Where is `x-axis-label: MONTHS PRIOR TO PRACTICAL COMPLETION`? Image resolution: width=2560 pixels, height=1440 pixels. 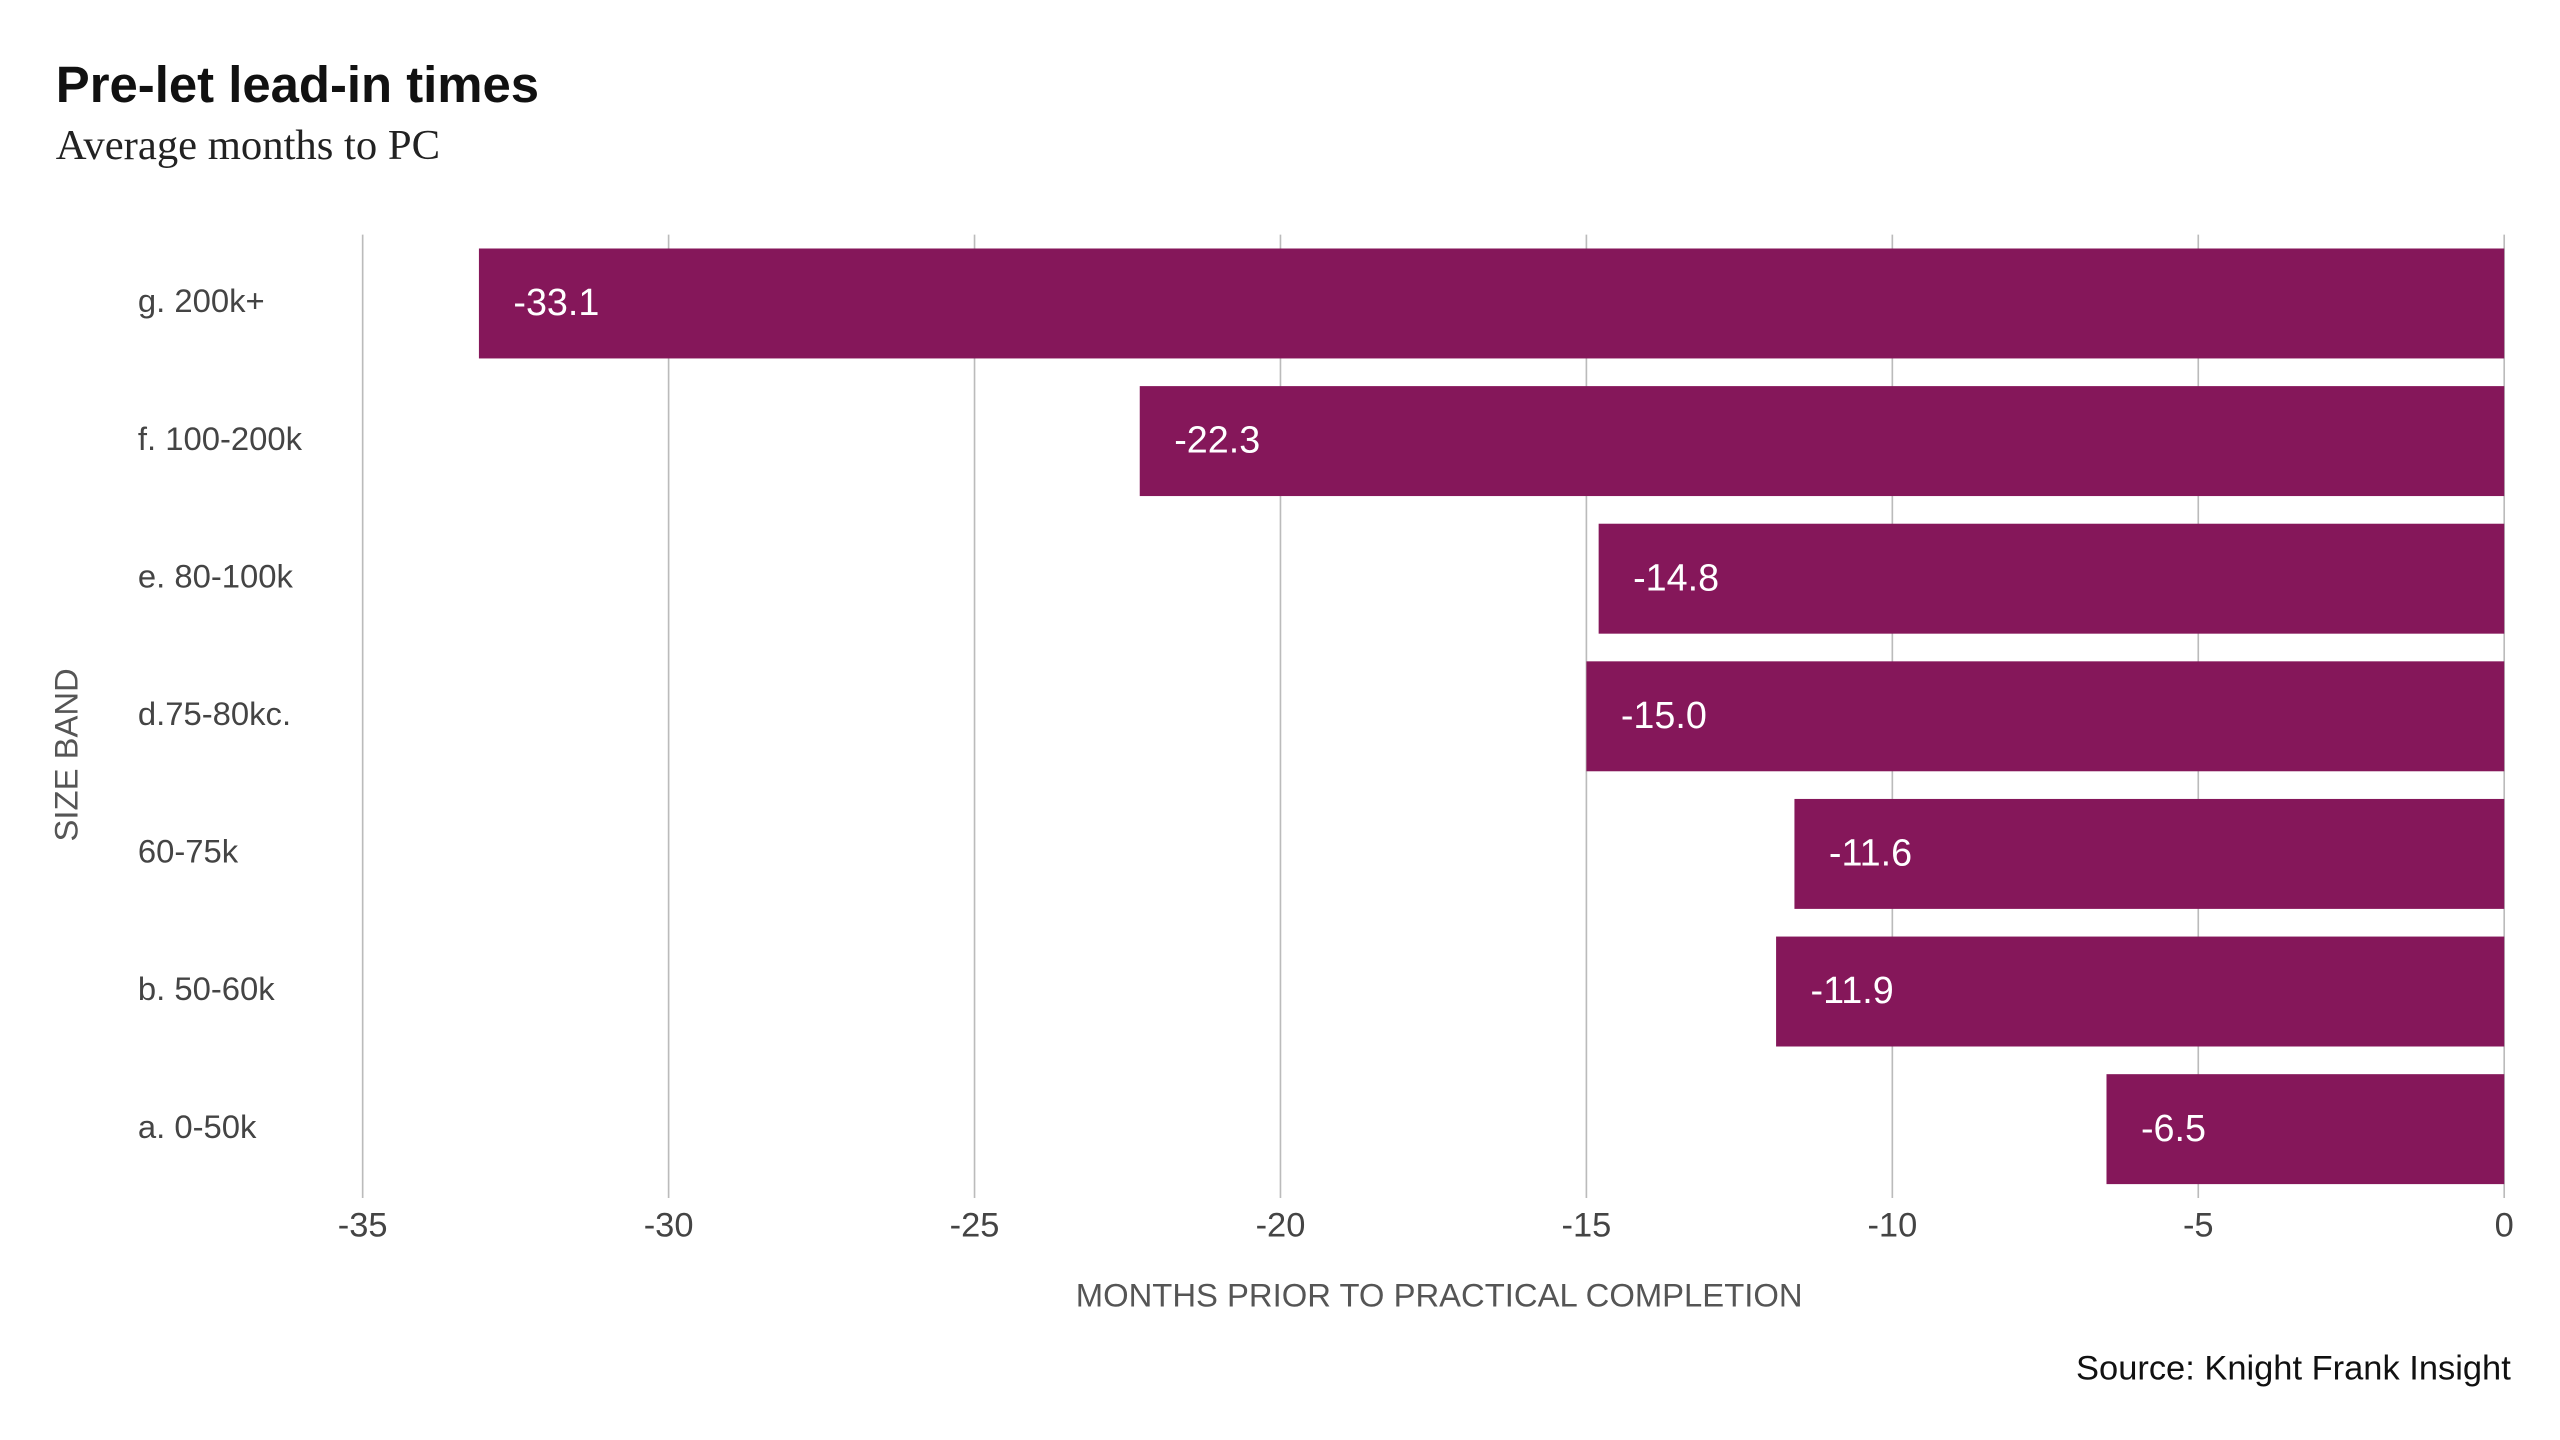
x-axis-label: MONTHS PRIOR TO PRACTICAL COMPLETION is located at coordinates (1439, 1295).